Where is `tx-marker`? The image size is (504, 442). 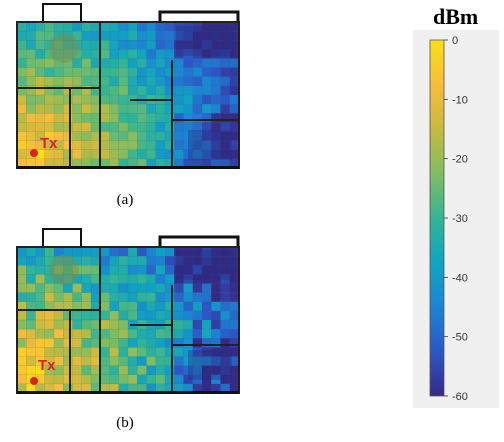 tx-marker is located at coordinates (34, 153).